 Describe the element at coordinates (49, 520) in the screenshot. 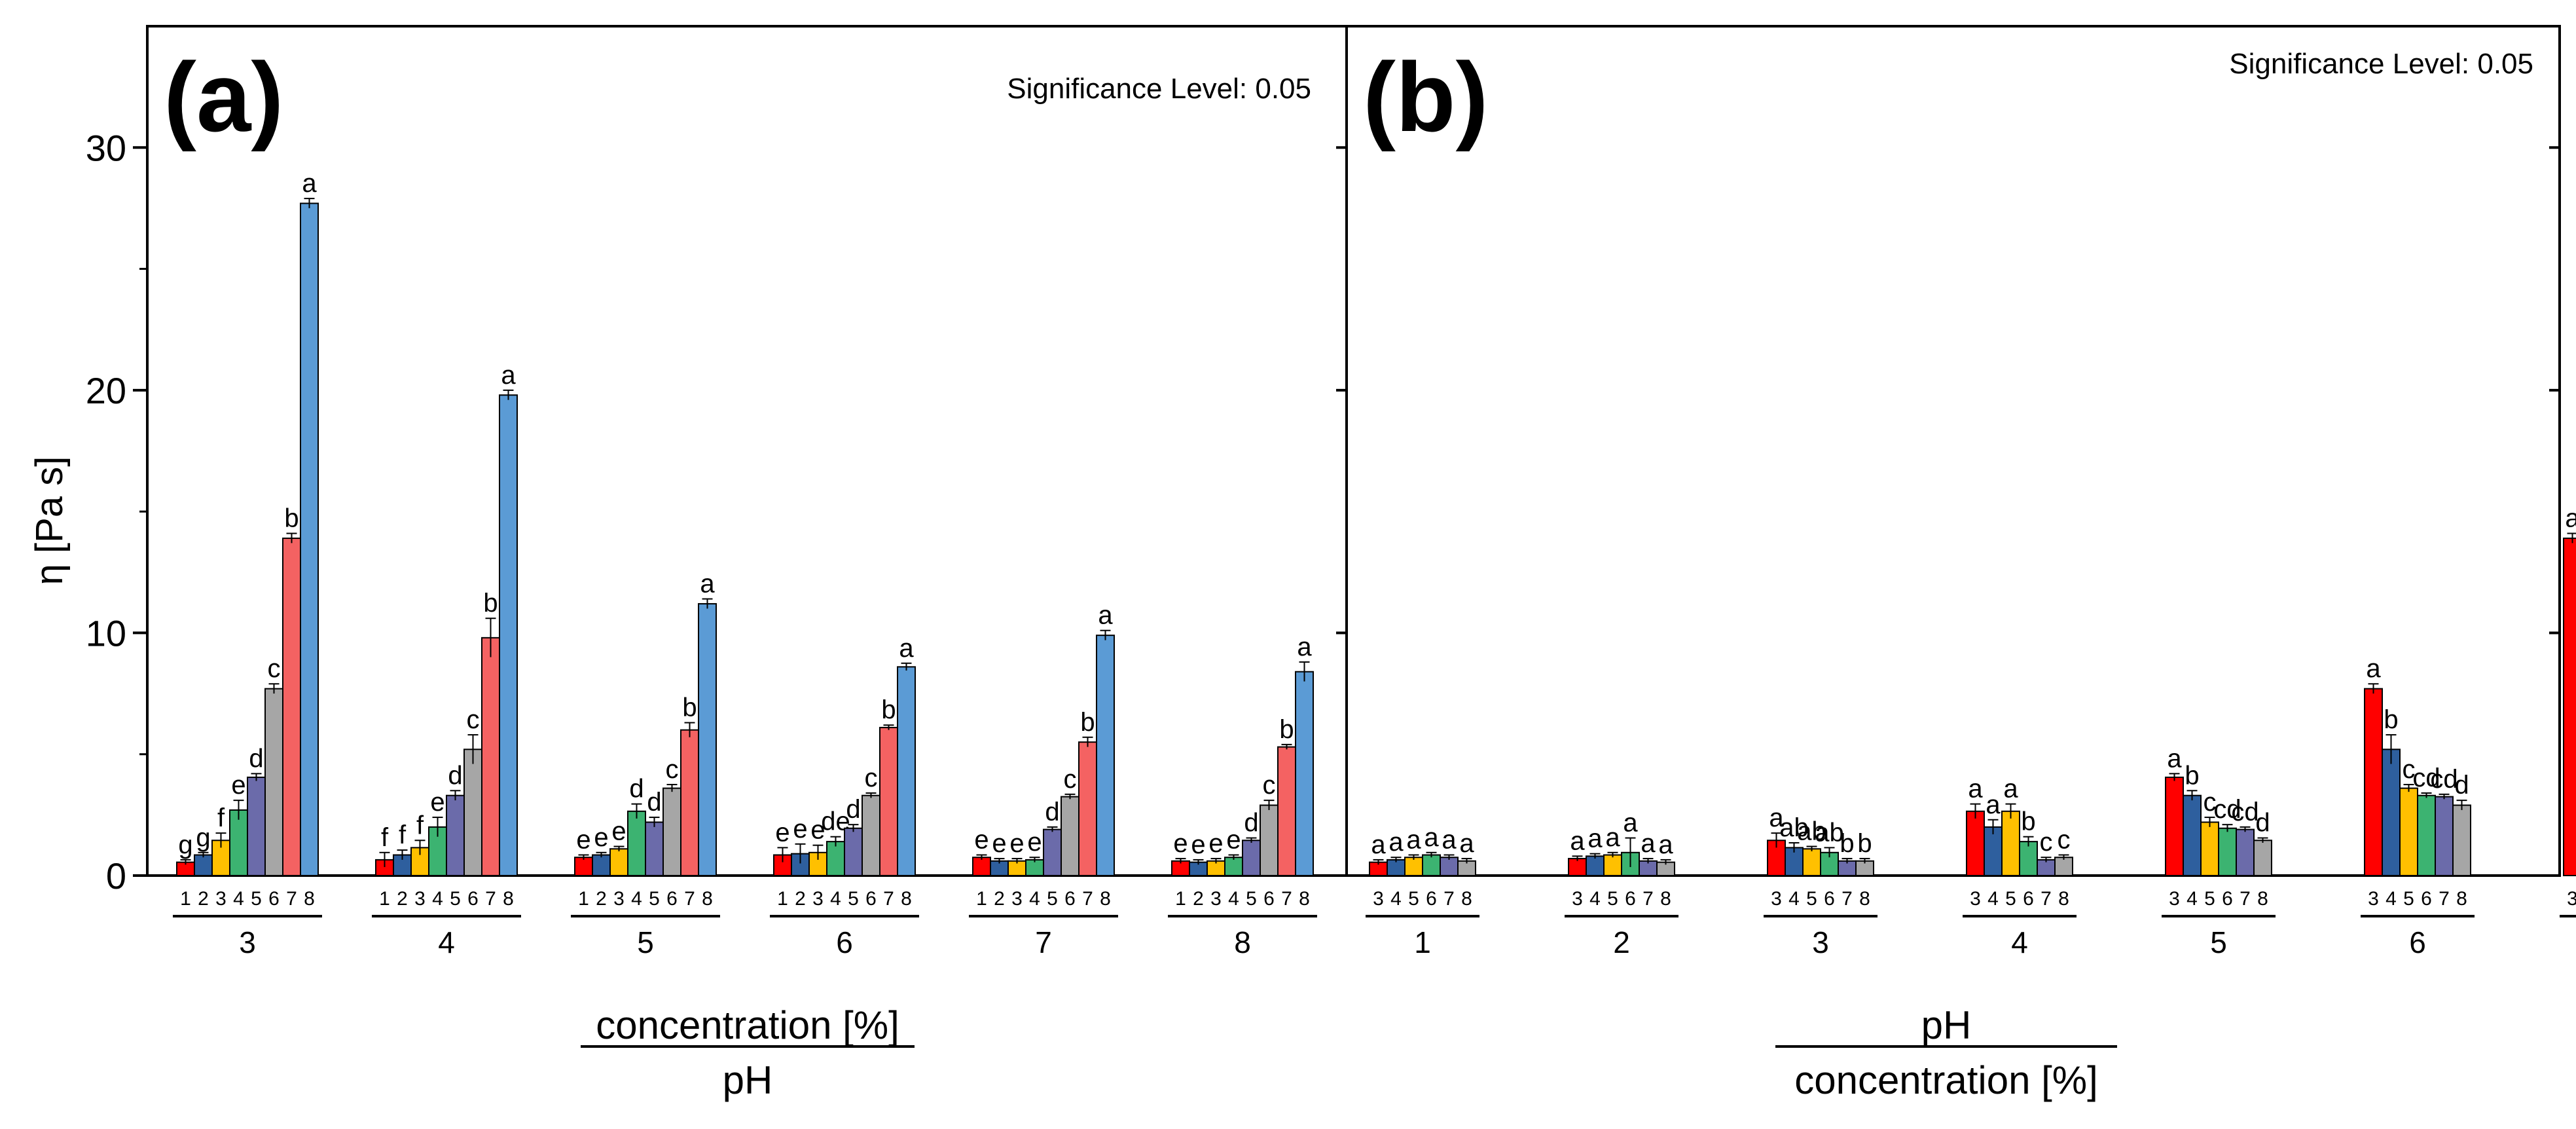

I see `y-axis-label: η [Pa s]` at that location.